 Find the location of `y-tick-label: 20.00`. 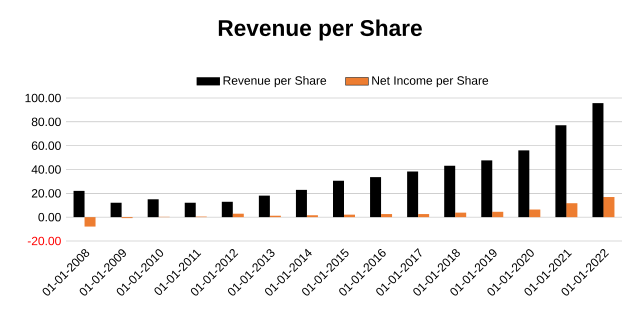

y-tick-label: 20.00 is located at coordinates (46, 193).